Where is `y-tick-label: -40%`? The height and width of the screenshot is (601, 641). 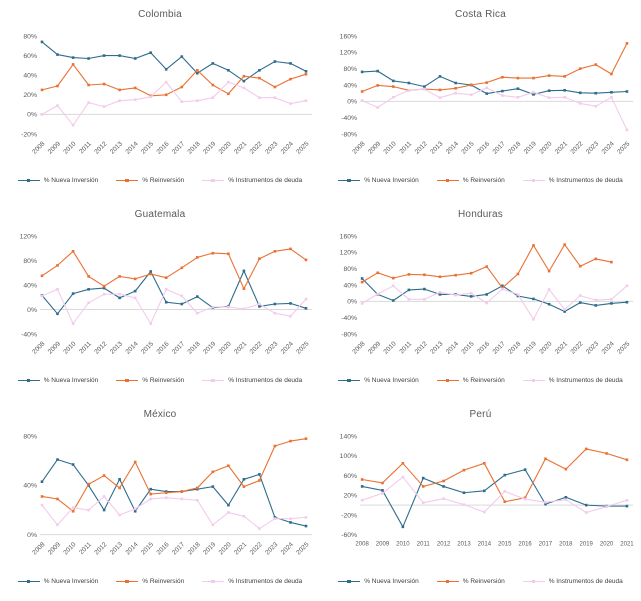
y-tick-label: -40% is located at coordinates (349, 318).